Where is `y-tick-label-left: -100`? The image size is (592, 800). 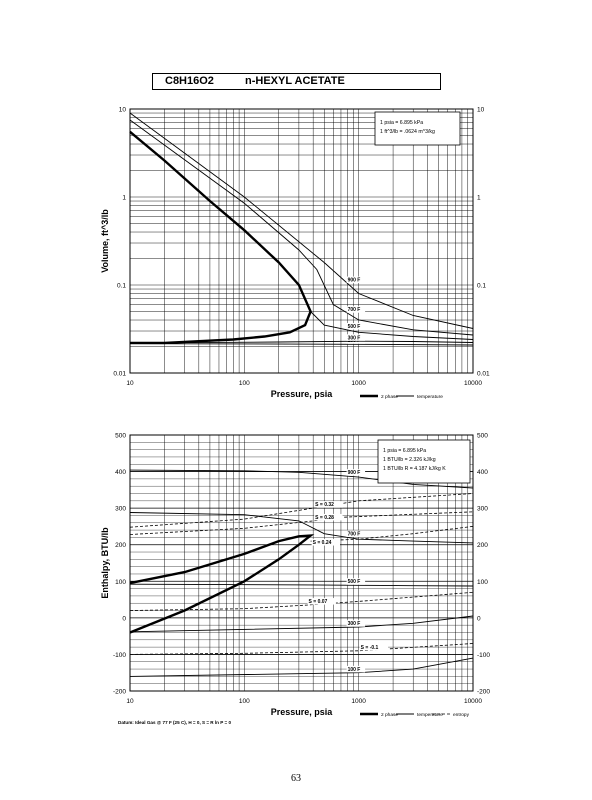 y-tick-label-left: -100 is located at coordinates (119, 655).